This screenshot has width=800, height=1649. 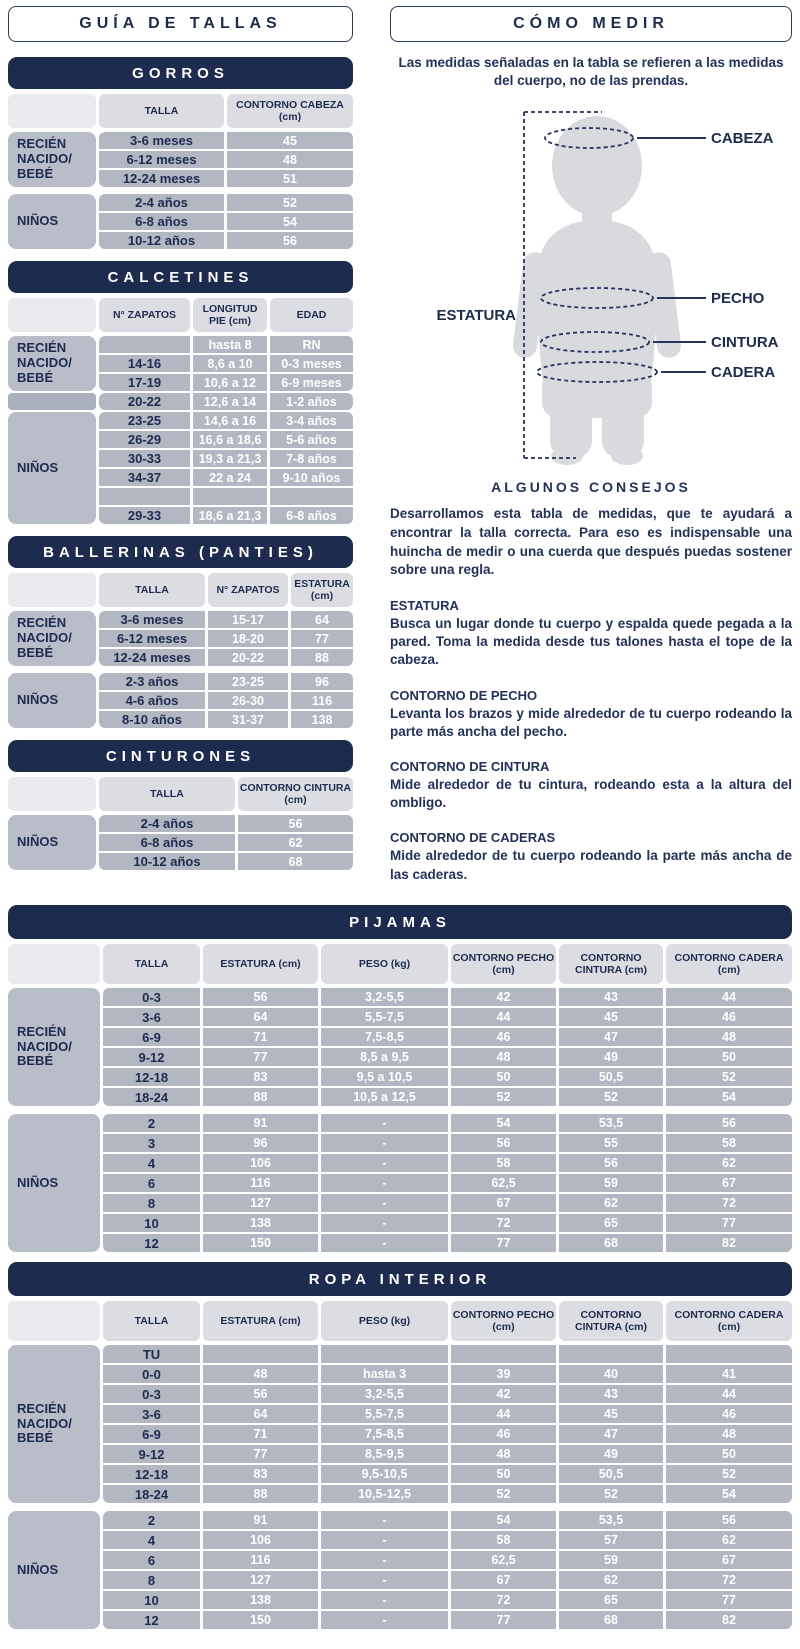 I want to click on section-cadera-heading: CONTORNO DE CADERAS, so click(x=473, y=838).